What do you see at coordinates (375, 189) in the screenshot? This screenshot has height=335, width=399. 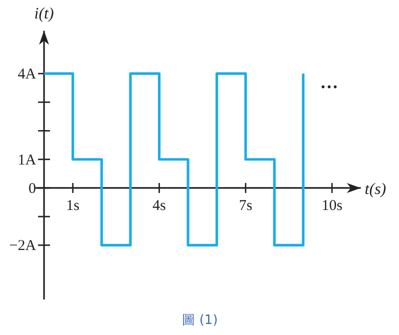 I see `x-axis-title: t(s)` at bounding box center [375, 189].